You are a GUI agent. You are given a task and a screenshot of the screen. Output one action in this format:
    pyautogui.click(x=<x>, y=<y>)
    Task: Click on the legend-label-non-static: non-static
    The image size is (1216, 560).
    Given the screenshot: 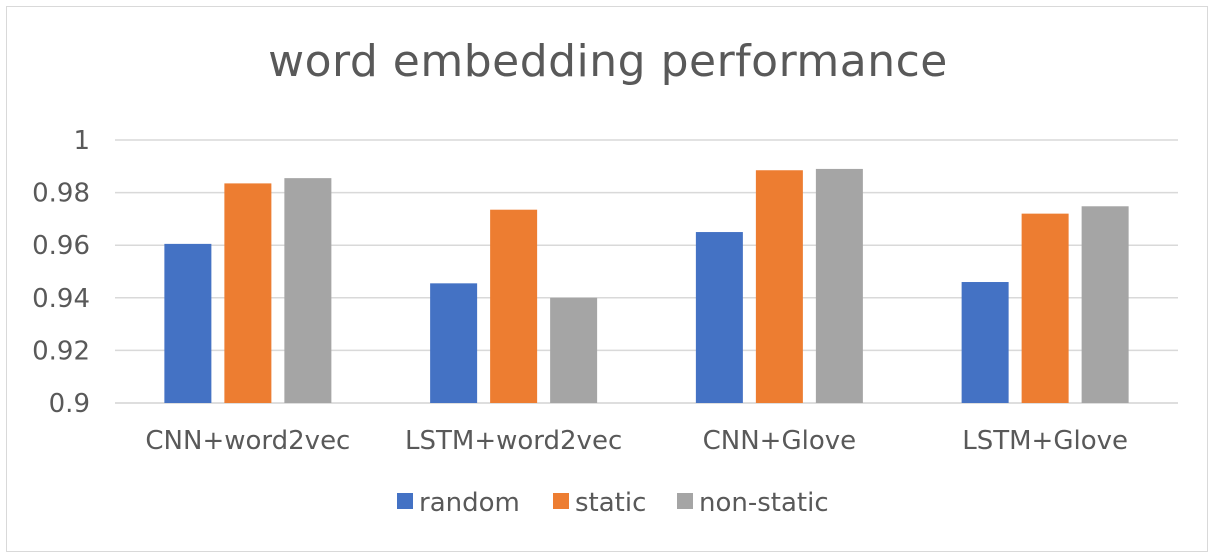 What is the action you would take?
    pyautogui.click(x=764, y=503)
    